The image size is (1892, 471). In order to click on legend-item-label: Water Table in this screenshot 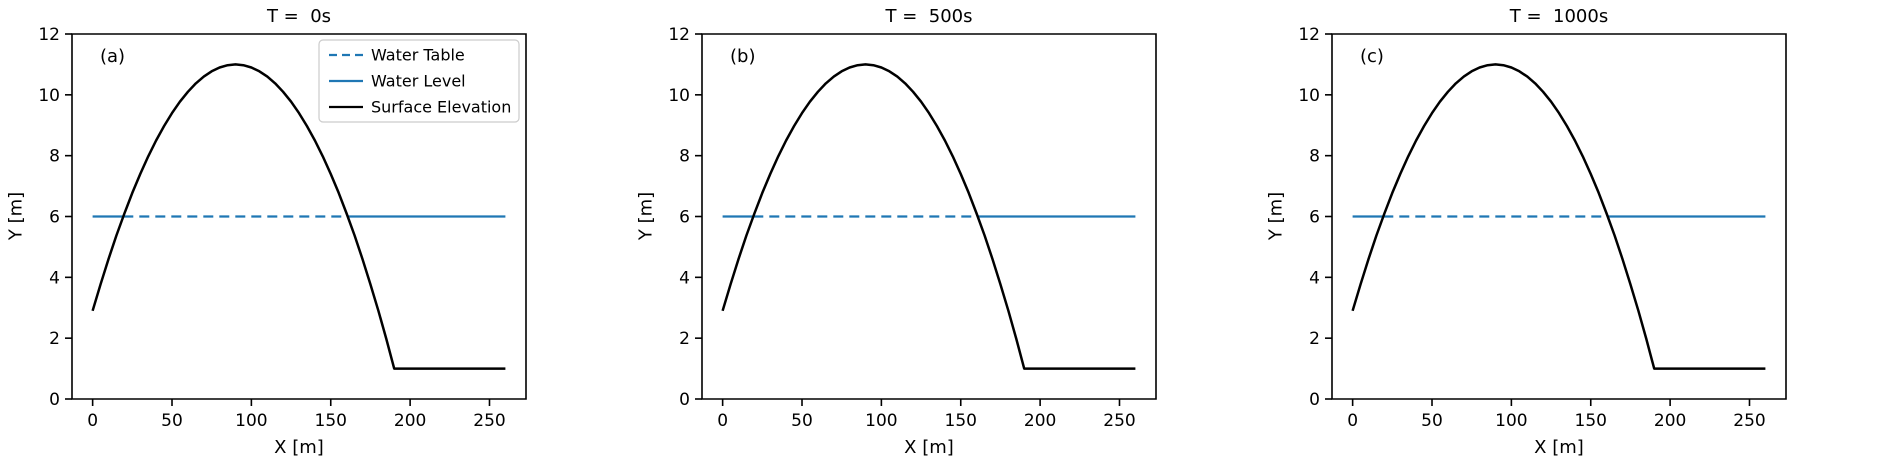, I will do `click(418, 55)`.